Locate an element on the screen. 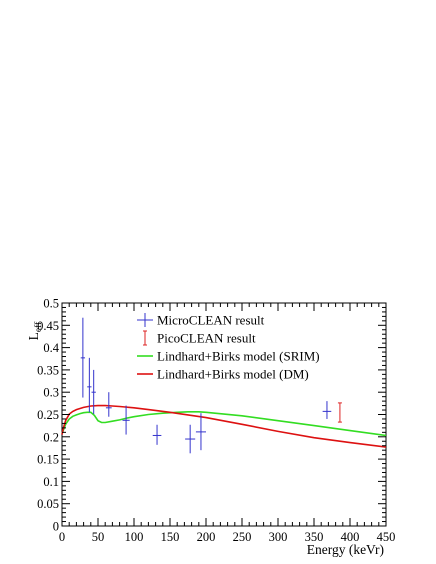  x-tick-label: 0 is located at coordinates (62, 537).